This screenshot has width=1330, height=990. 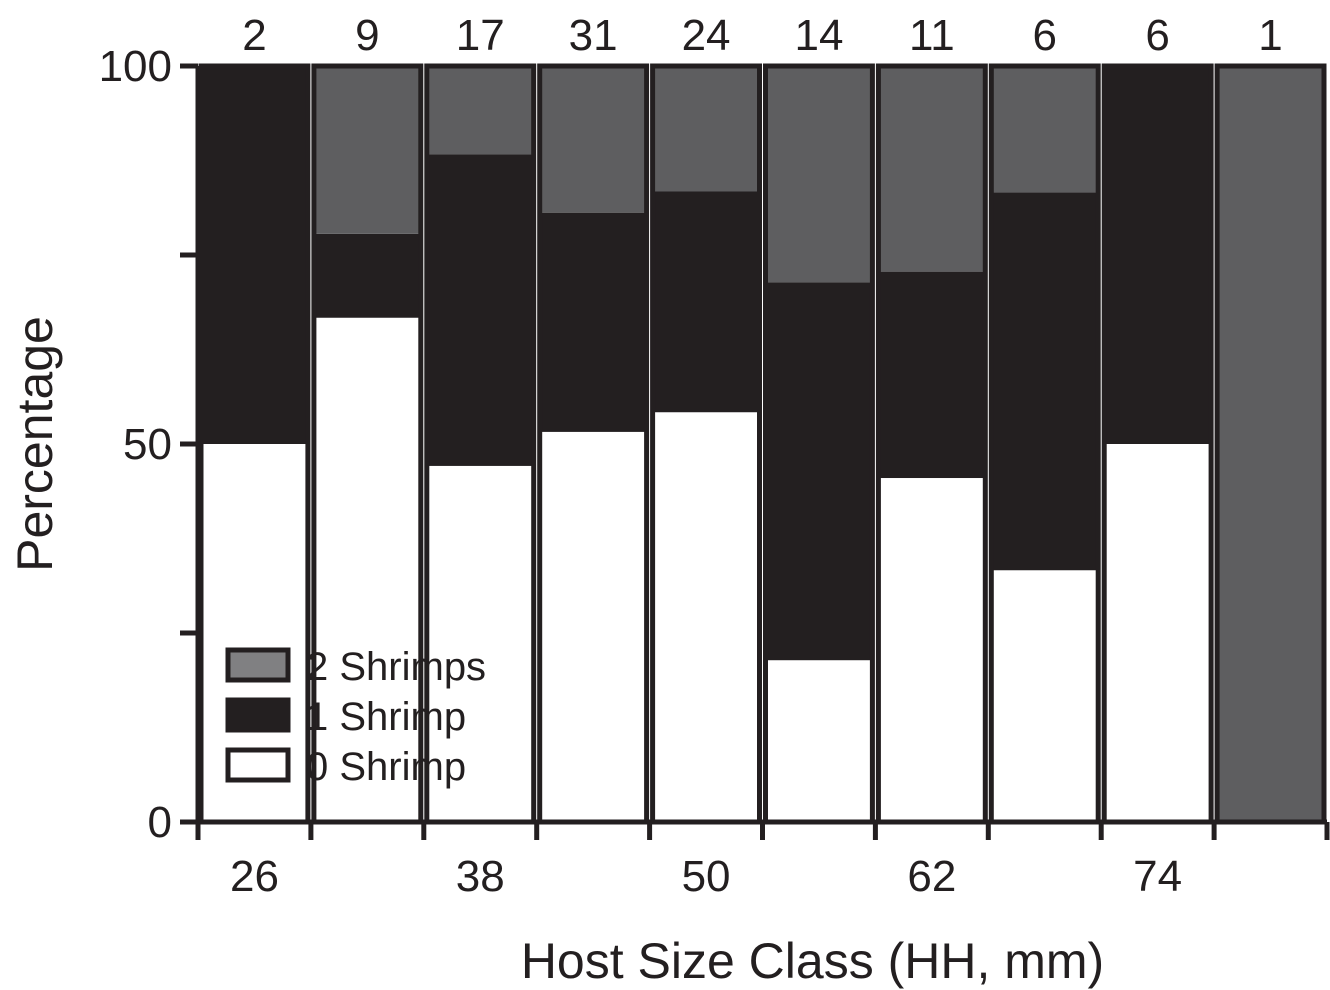 What do you see at coordinates (706, 35) in the screenshot?
I see `sample-size-label: 24` at bounding box center [706, 35].